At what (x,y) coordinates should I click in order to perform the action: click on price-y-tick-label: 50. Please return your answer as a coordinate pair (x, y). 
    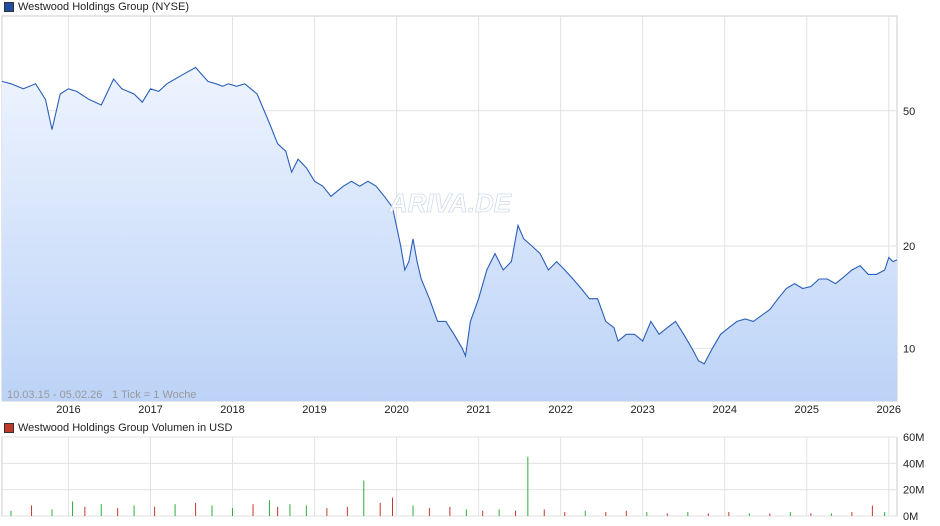
    Looking at the image, I should click on (909, 112).